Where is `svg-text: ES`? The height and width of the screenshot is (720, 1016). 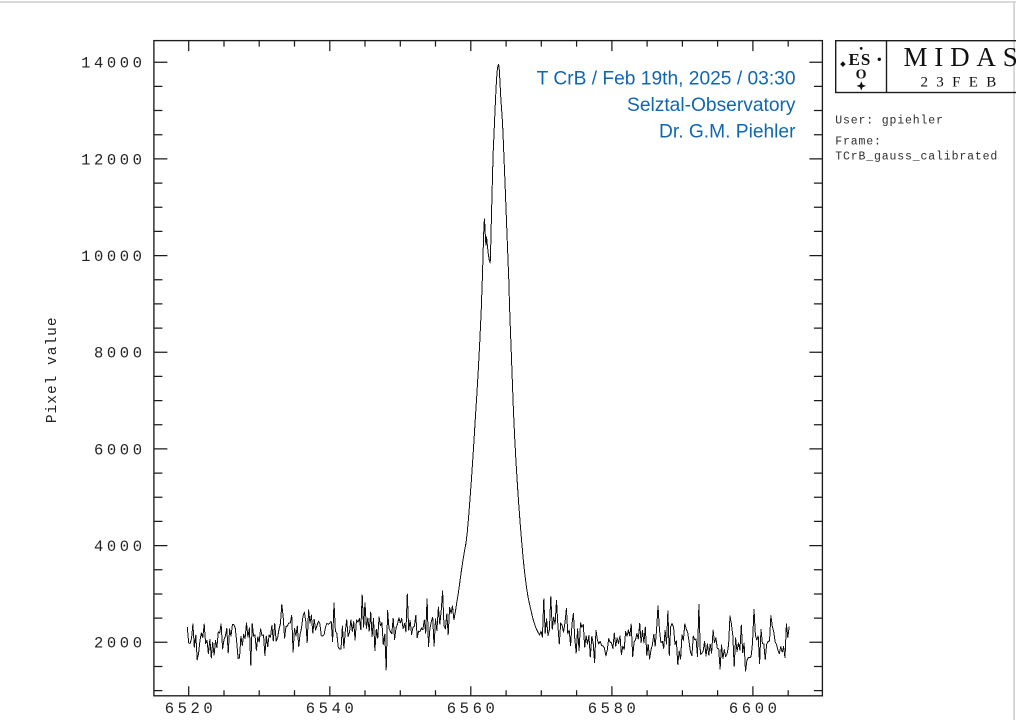 svg-text: ES is located at coordinates (860, 59).